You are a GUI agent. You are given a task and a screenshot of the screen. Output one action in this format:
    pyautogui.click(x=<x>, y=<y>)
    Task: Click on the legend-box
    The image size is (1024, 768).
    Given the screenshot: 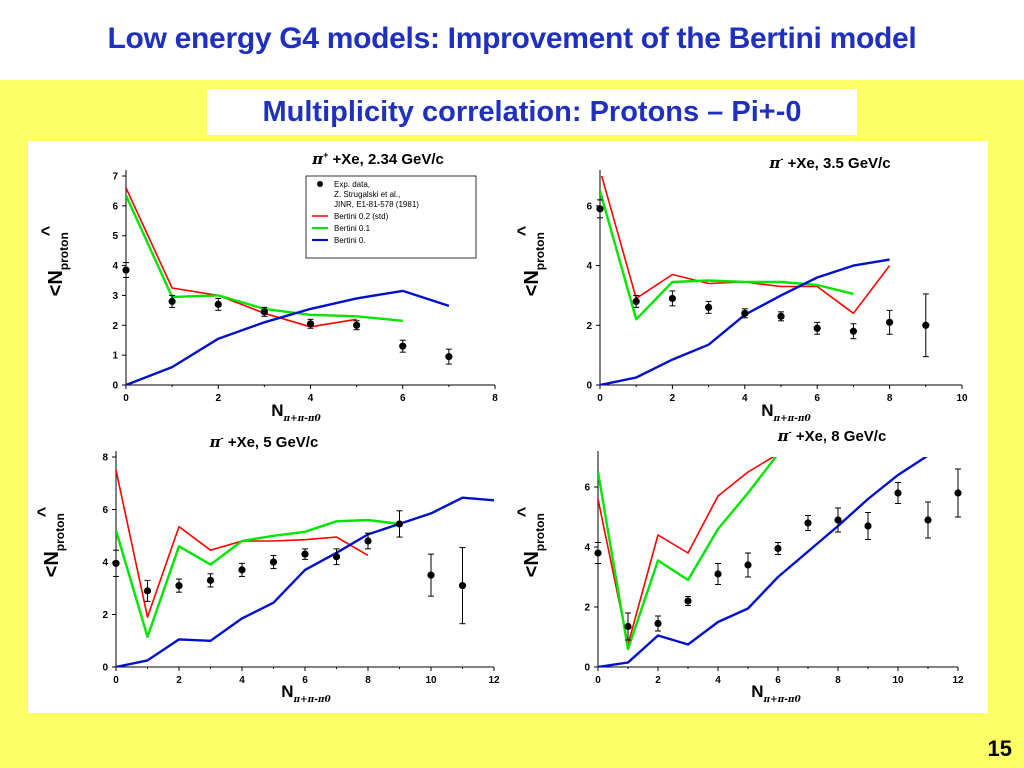 What is the action you would take?
    pyautogui.click(x=391, y=217)
    